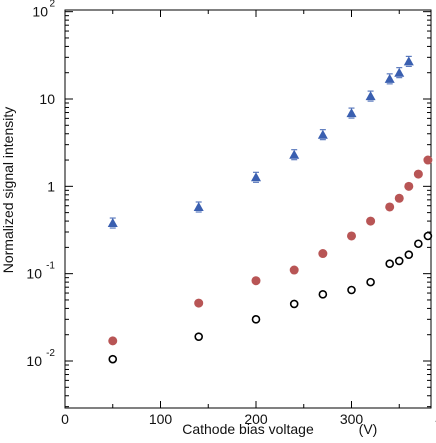  I want to click on x-axis-label: Cathode bias voltage, so click(248, 429).